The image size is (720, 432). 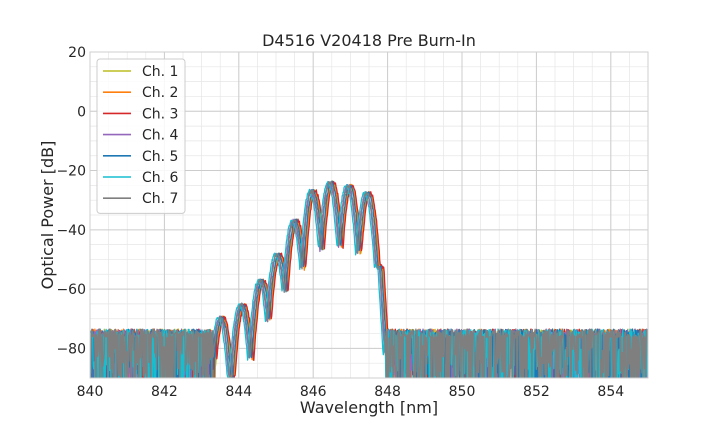 What do you see at coordinates (90, 392) in the screenshot?
I see `x-tick-label: 840` at bounding box center [90, 392].